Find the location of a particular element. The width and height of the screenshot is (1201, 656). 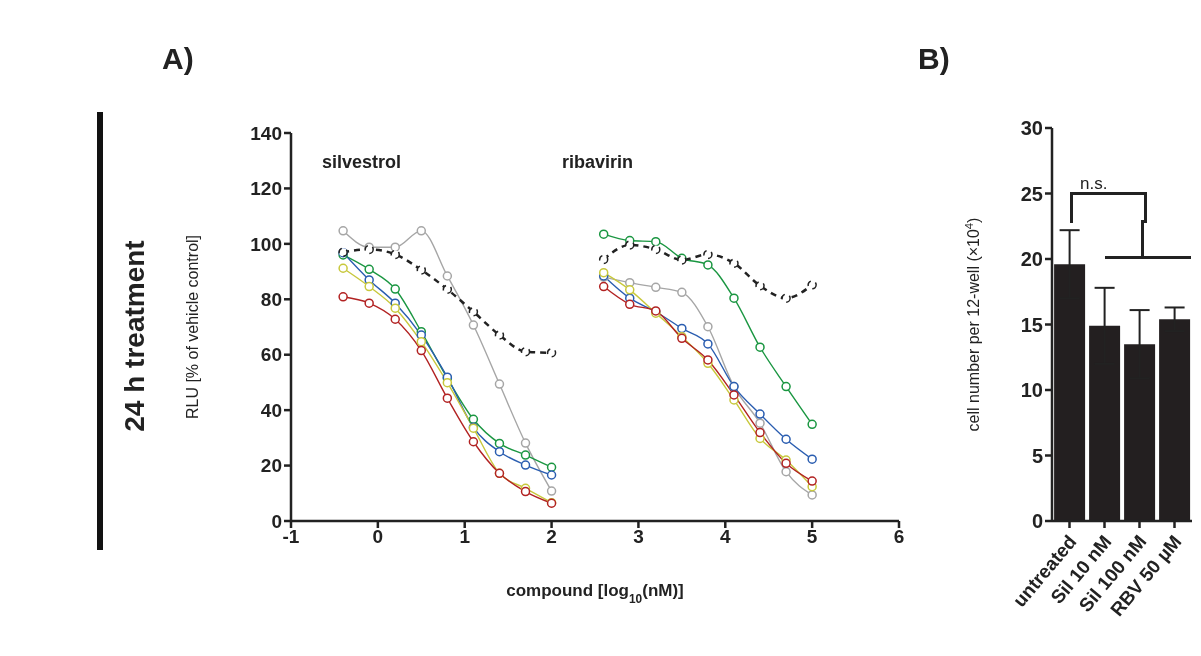

x-axis-title: compound [log$_{10}$(nM)] is located at coordinates (595, 593).